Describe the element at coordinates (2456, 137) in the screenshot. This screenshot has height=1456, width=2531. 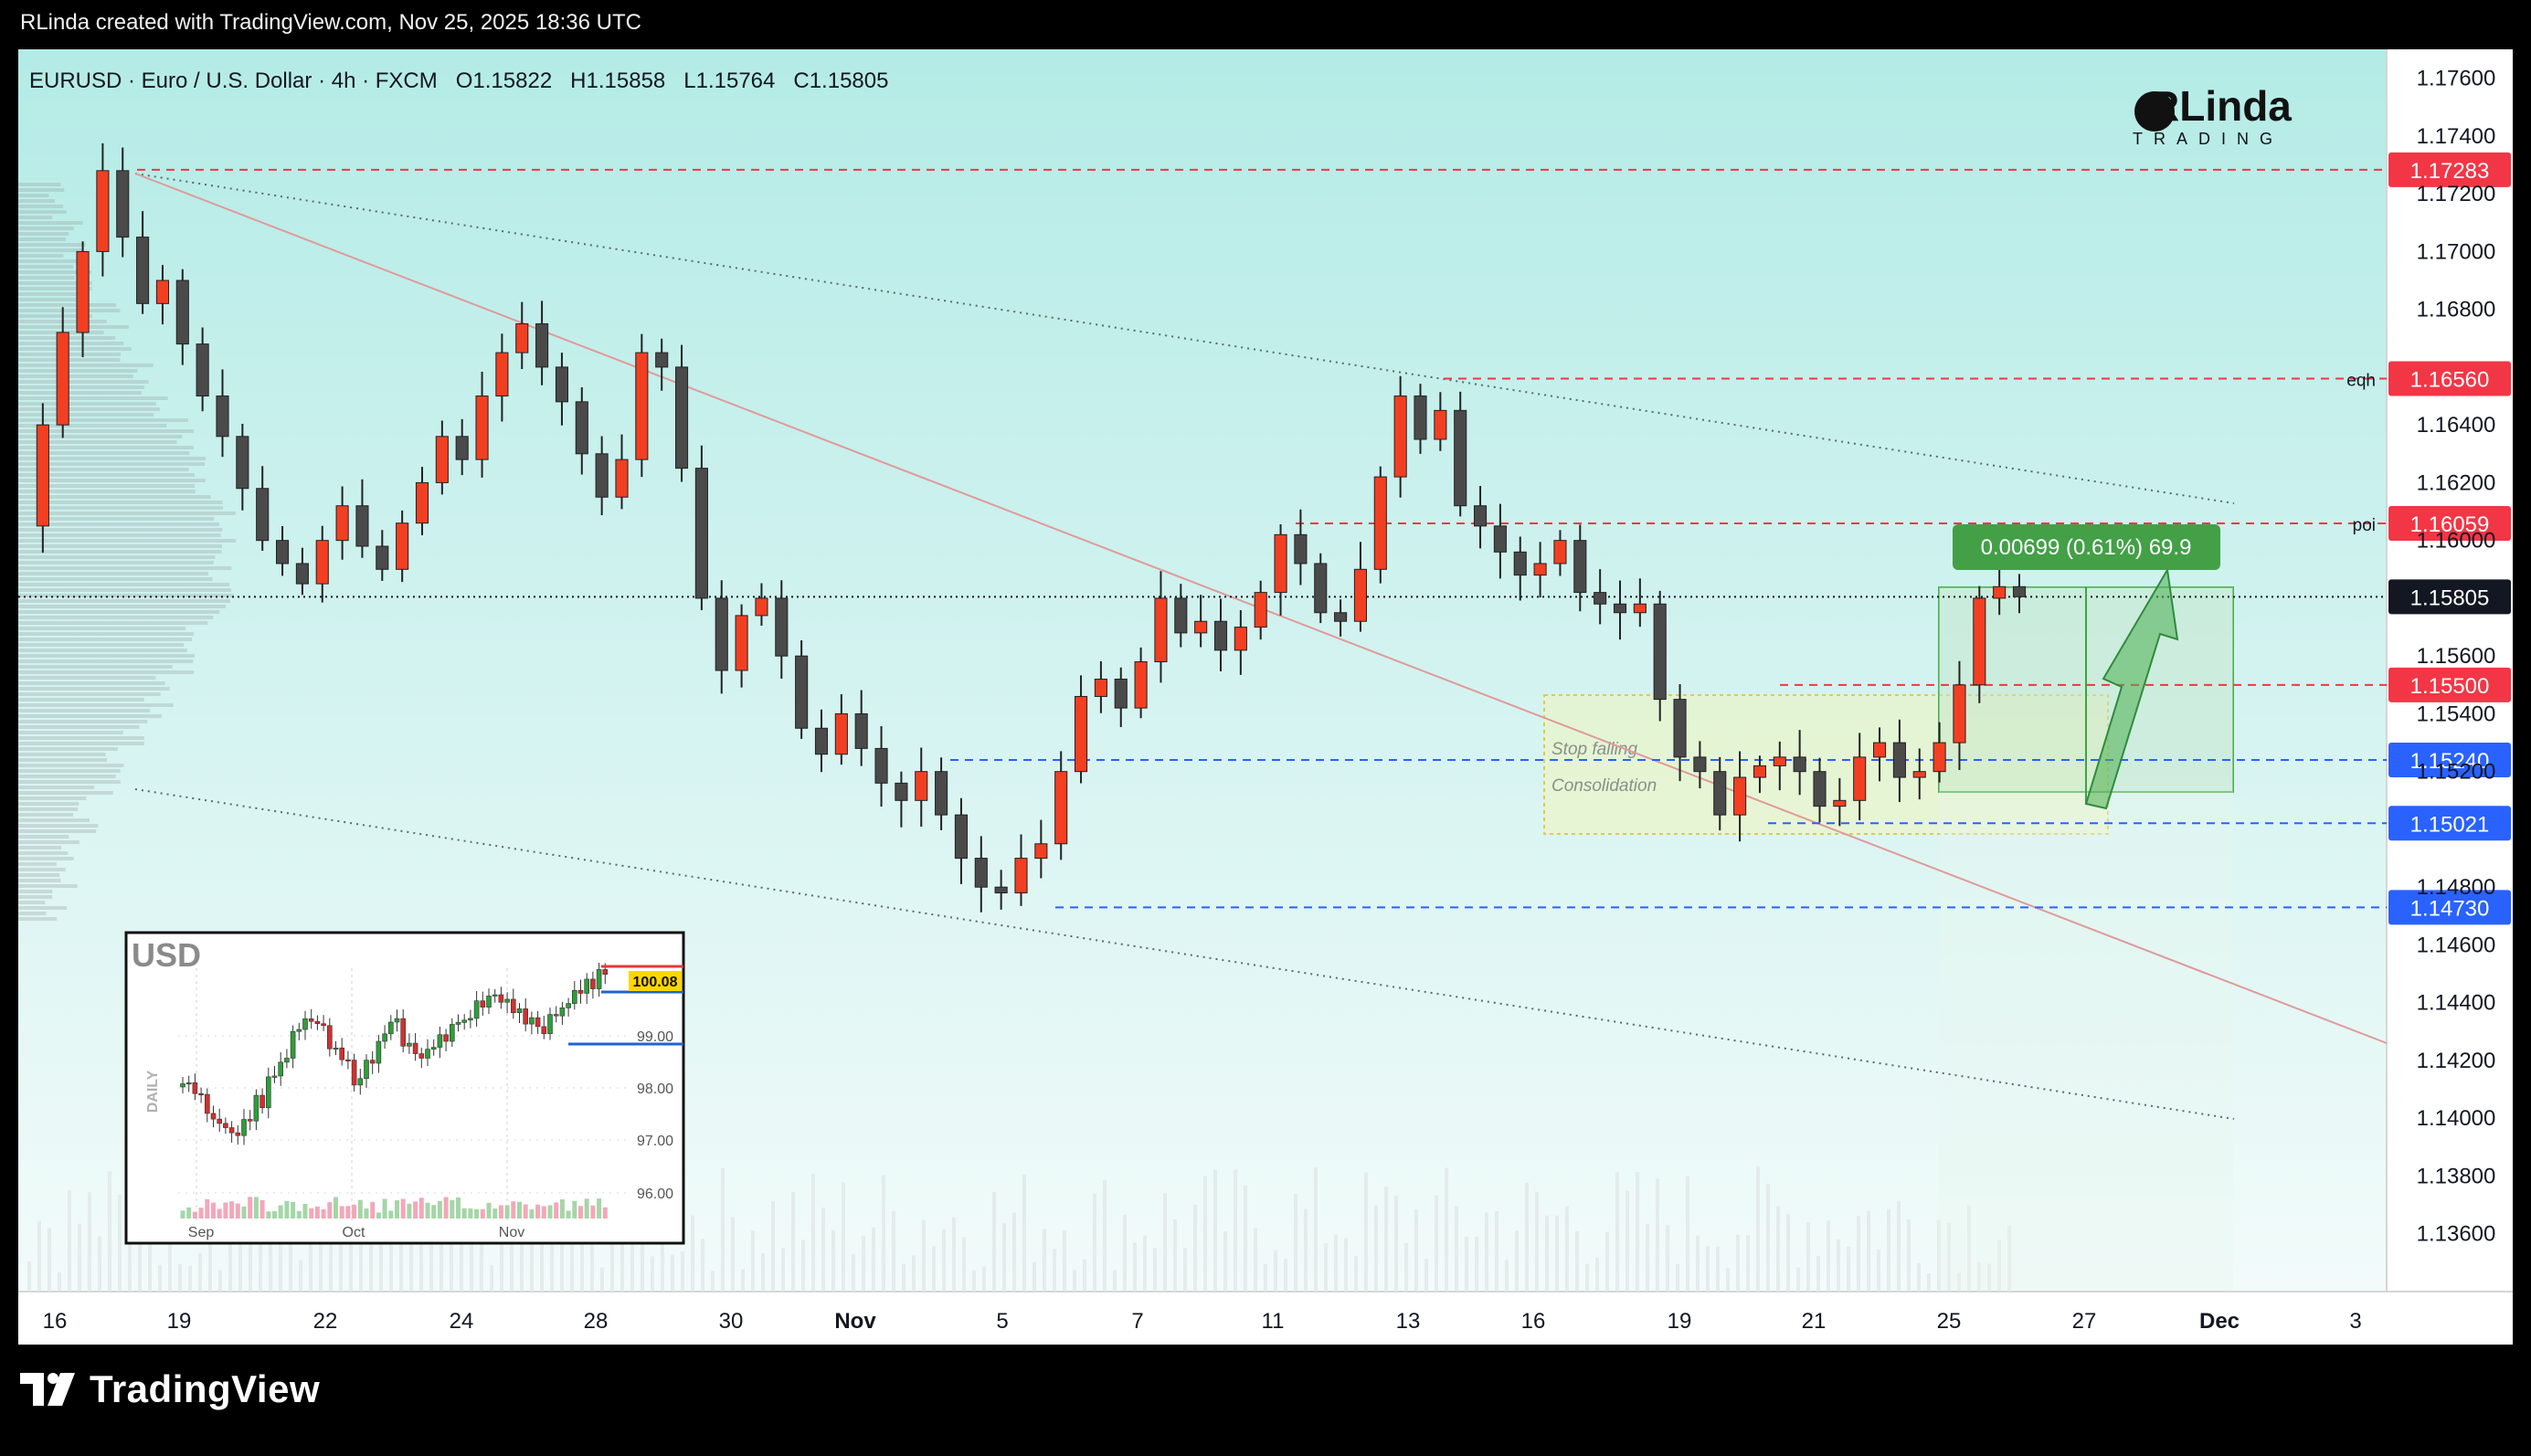
I see `price-tick-1: 1.17400` at that location.